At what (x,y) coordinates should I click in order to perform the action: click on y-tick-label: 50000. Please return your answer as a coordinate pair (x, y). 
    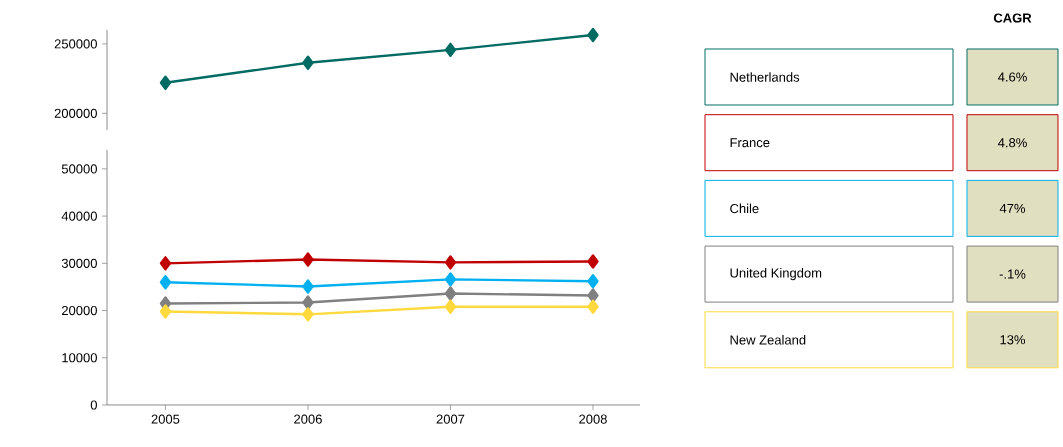
    Looking at the image, I should click on (79, 169).